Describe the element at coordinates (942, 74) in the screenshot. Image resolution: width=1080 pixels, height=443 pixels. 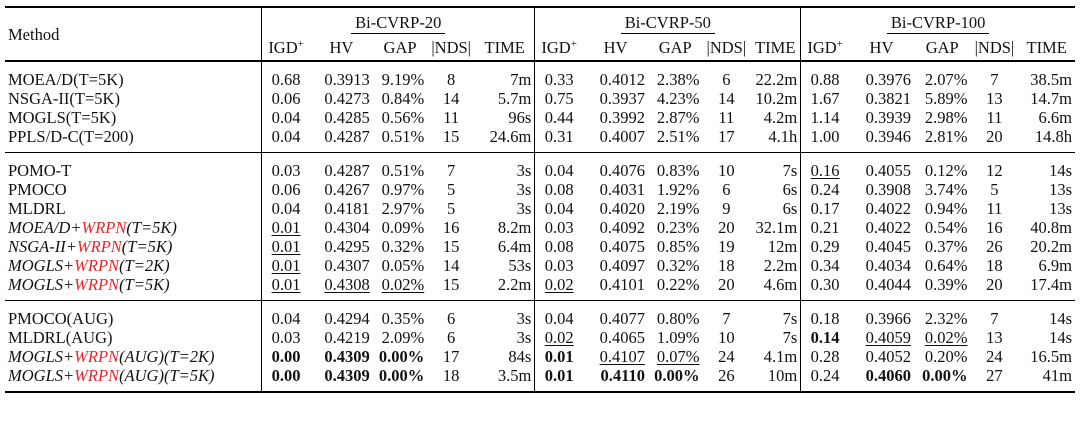
I see `gap-cell: 2.07%` at that location.